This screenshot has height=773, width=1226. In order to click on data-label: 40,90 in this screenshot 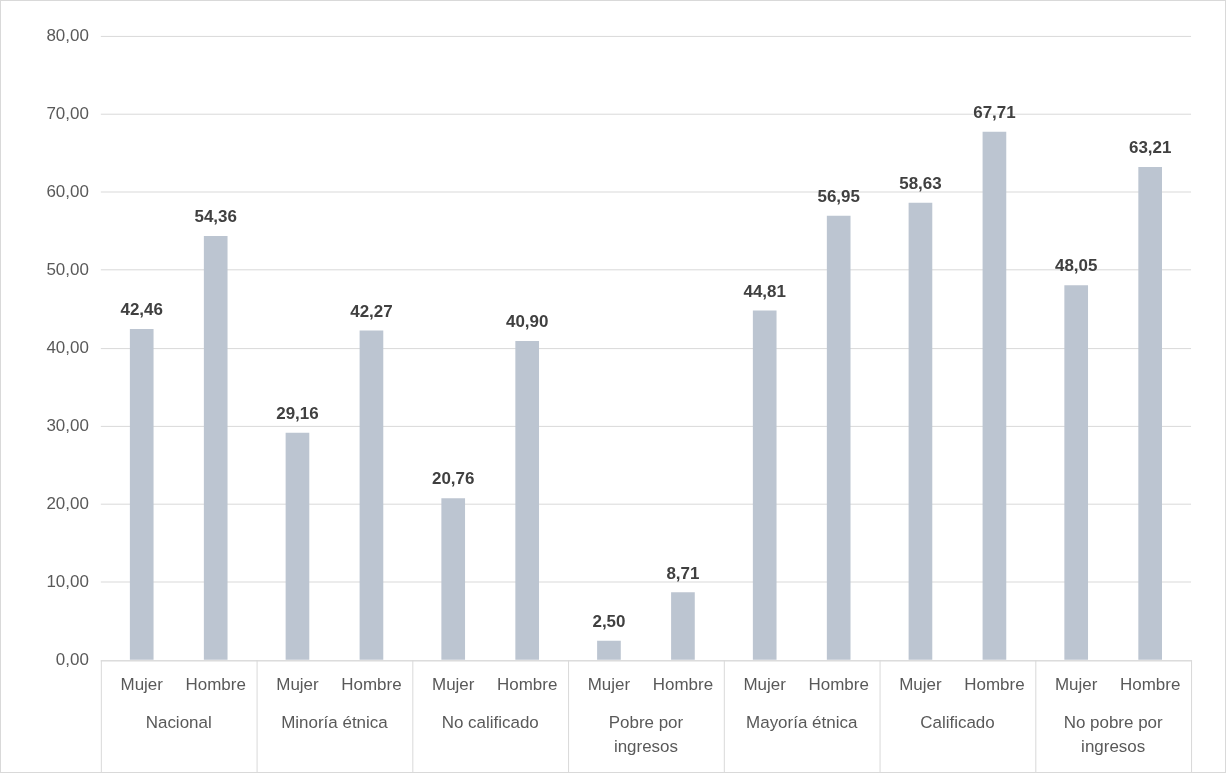, I will do `click(527, 322)`.